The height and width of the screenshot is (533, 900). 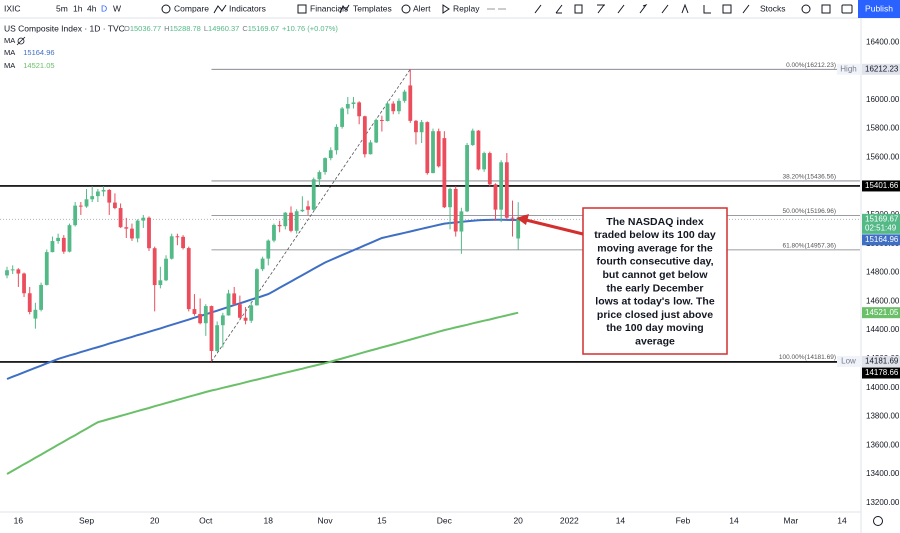 What do you see at coordinates (302, 9) in the screenshot?
I see `financials-icon` at bounding box center [302, 9].